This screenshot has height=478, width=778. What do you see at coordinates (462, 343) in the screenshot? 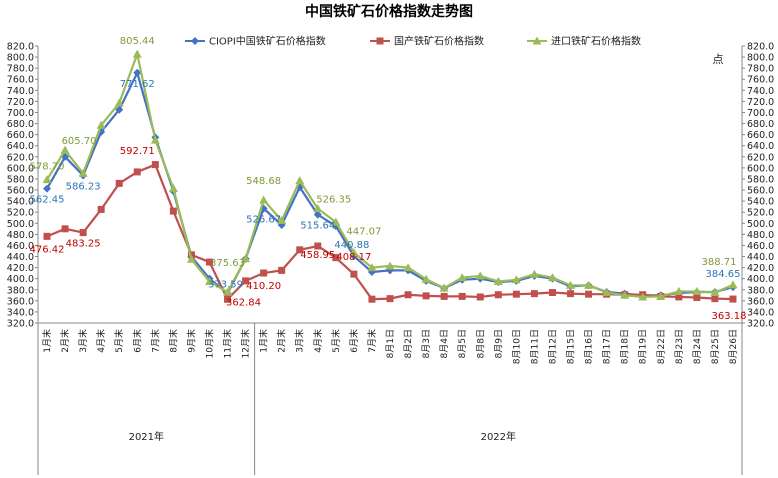
I see `x-tick-label: 8月5日` at bounding box center [462, 343].